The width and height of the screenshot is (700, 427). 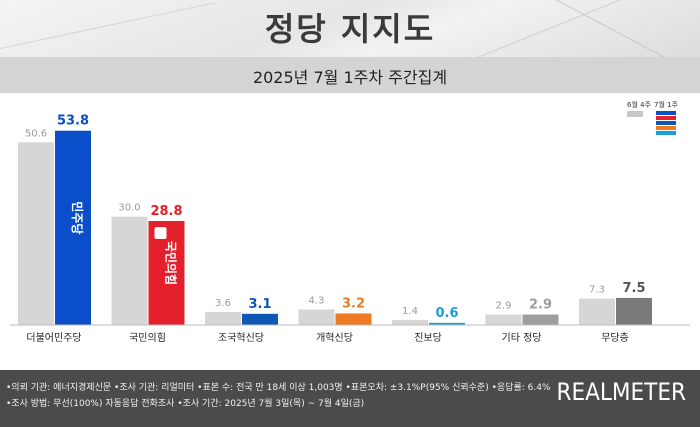 What do you see at coordinates (350, 398) in the screenshot?
I see `footer-panel` at bounding box center [350, 398].